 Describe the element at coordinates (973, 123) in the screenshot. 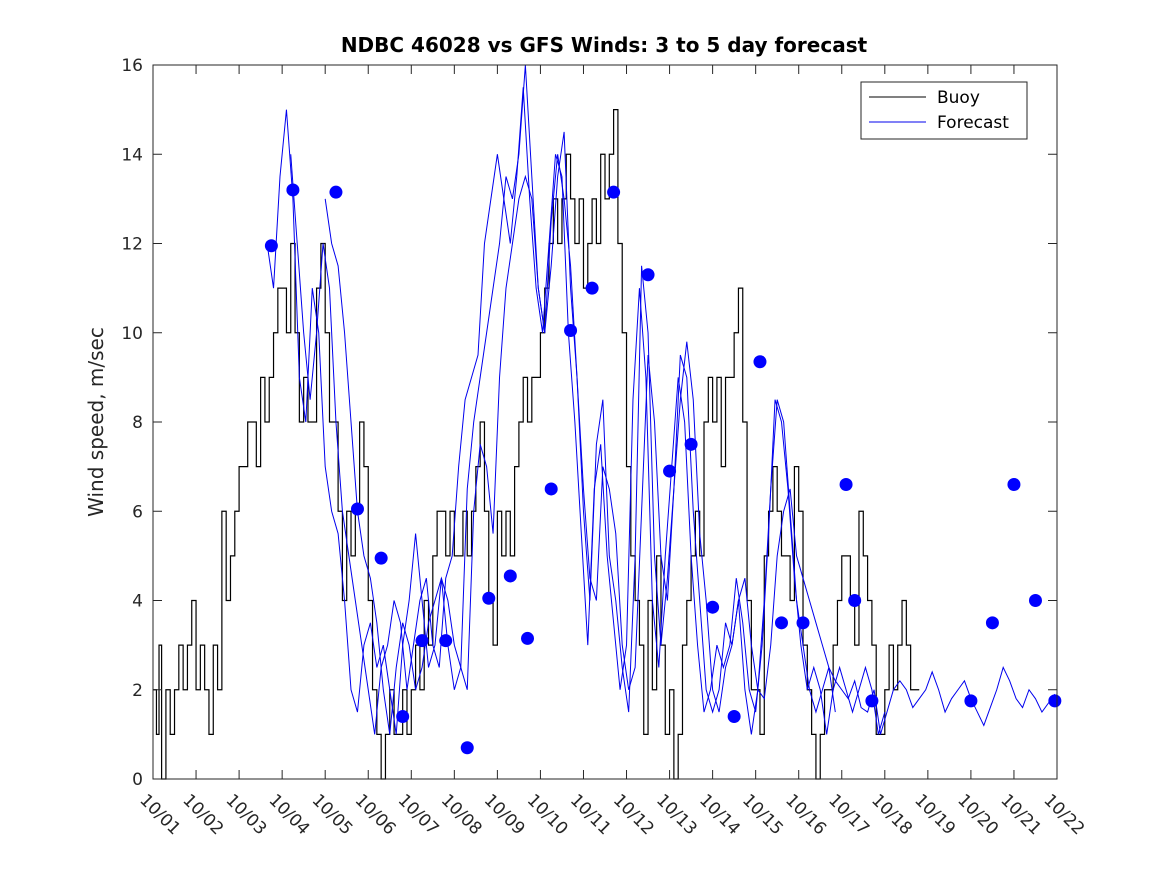

I see `legend-label-forecast: Forecast` at that location.